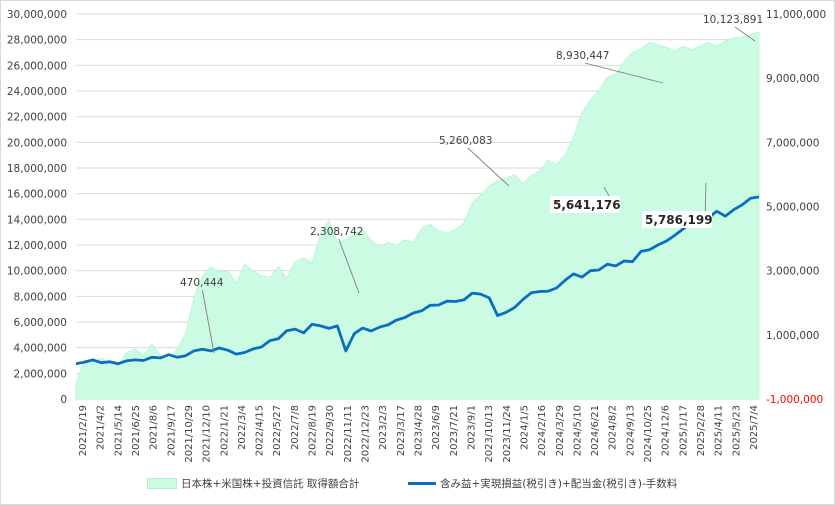 This screenshot has width=835, height=505. I want to click on x-tick-label: 2024/3/29, so click(560, 430).